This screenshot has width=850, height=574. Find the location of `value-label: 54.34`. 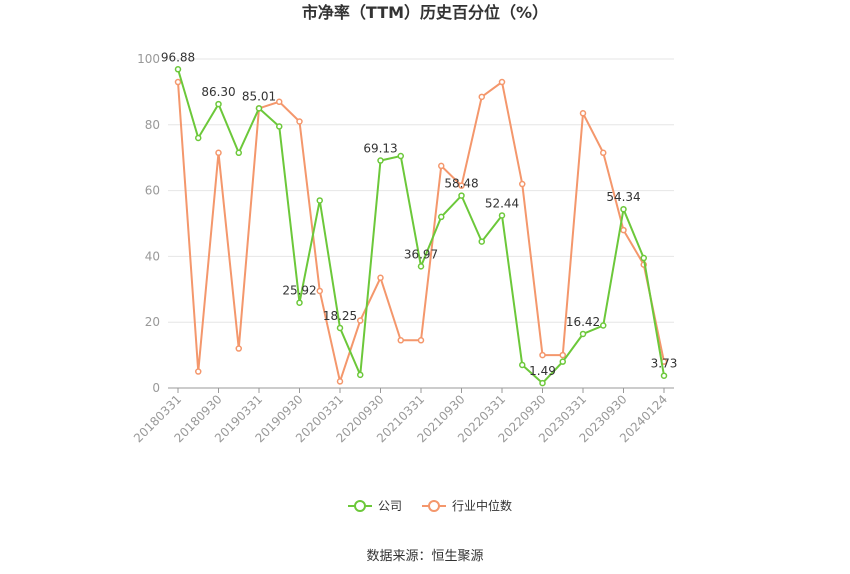

value-label: 54.34 is located at coordinates (623, 197).